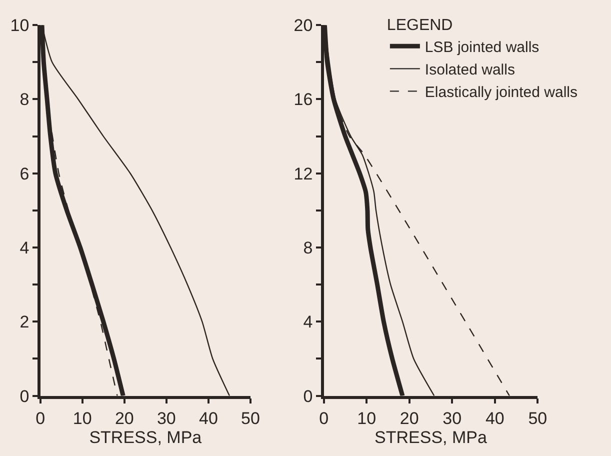 This screenshot has width=611, height=456. I want to click on legend-label: Elastically jointed walls, so click(501, 93).